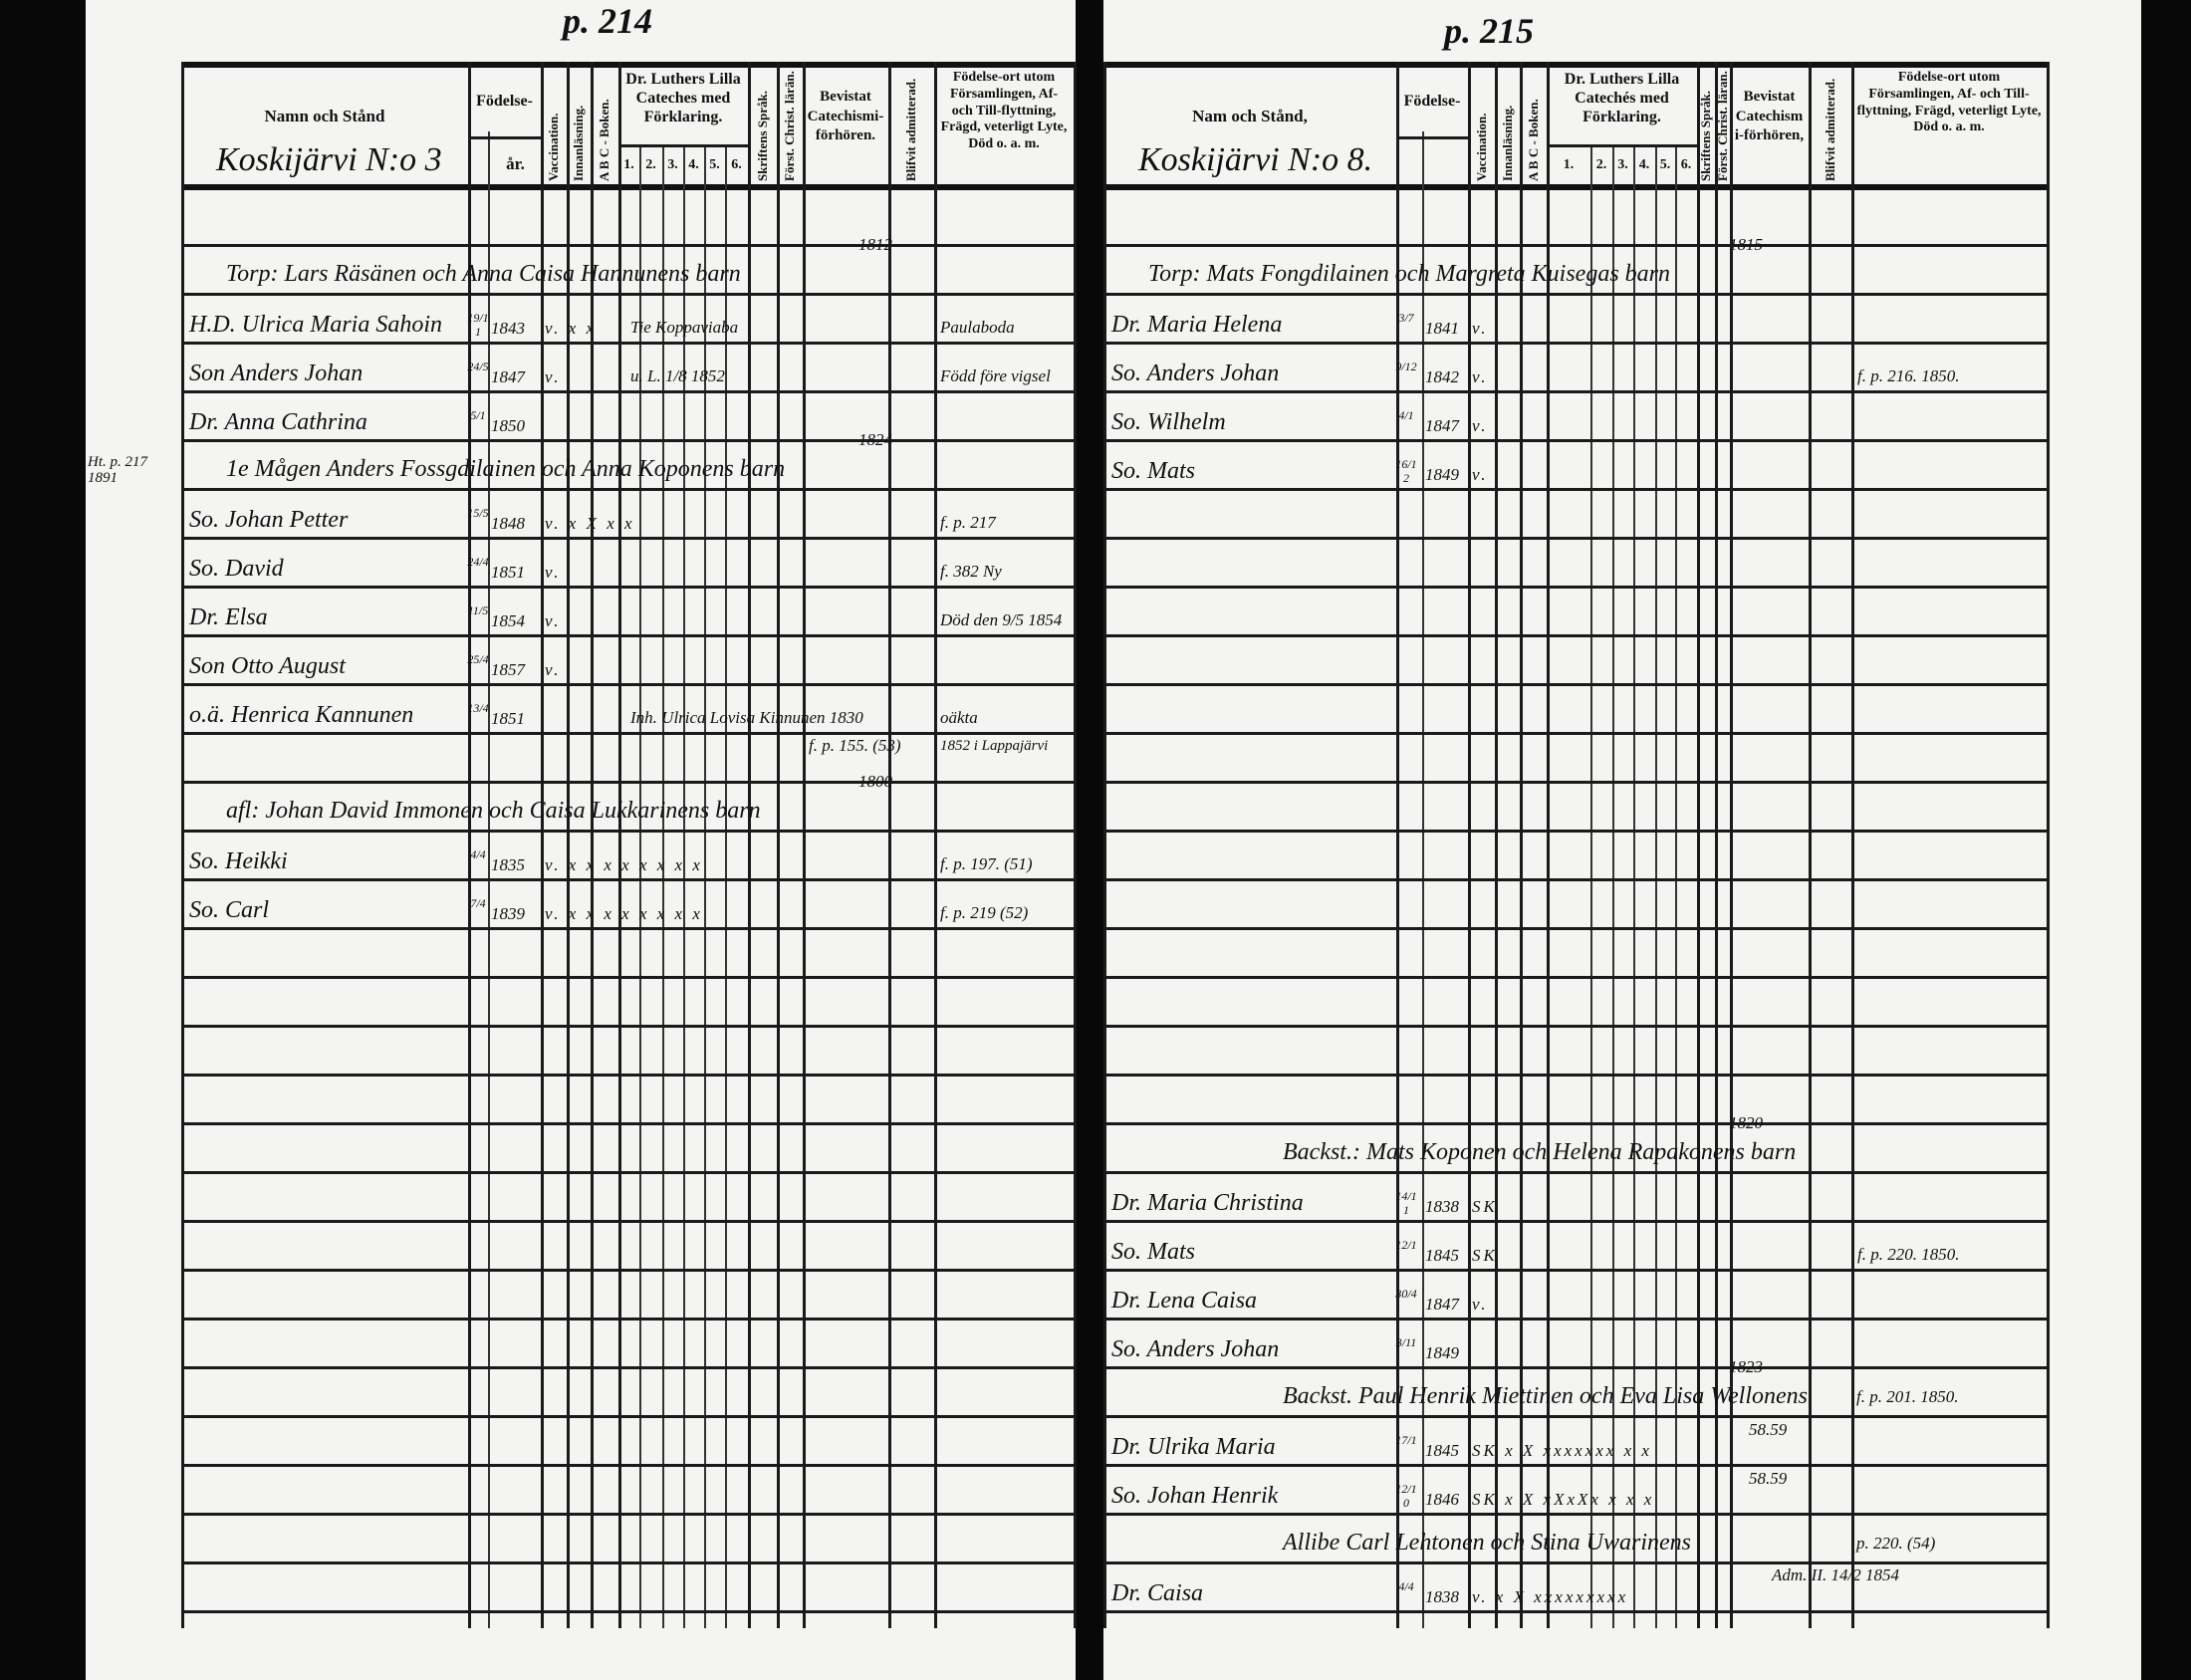 The width and height of the screenshot is (2191, 1680). Describe the element at coordinates (1835, 1574) in the screenshot. I see `remark-note: Adm. II. 14/2 1854` at that location.